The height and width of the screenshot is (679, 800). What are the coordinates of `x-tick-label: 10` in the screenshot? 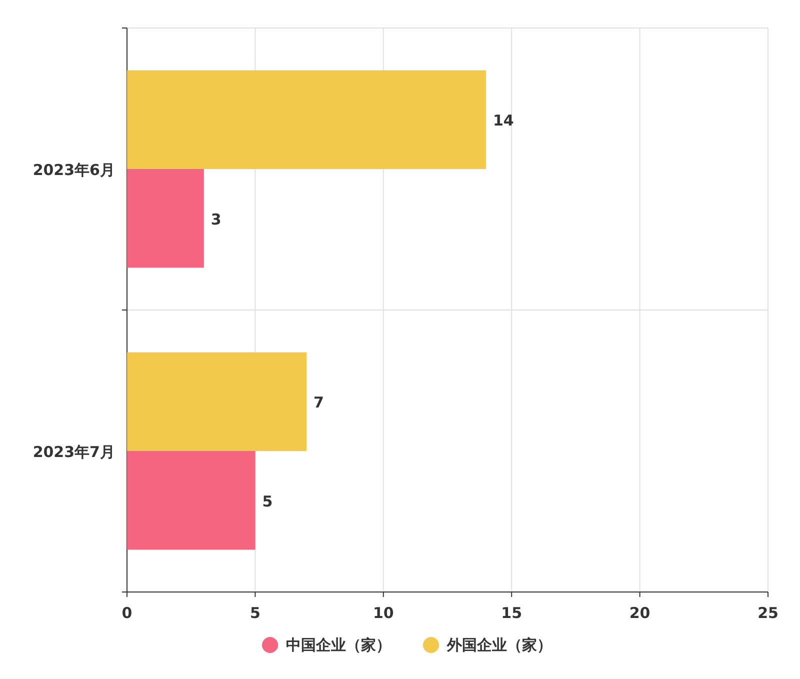 It's located at (383, 613).